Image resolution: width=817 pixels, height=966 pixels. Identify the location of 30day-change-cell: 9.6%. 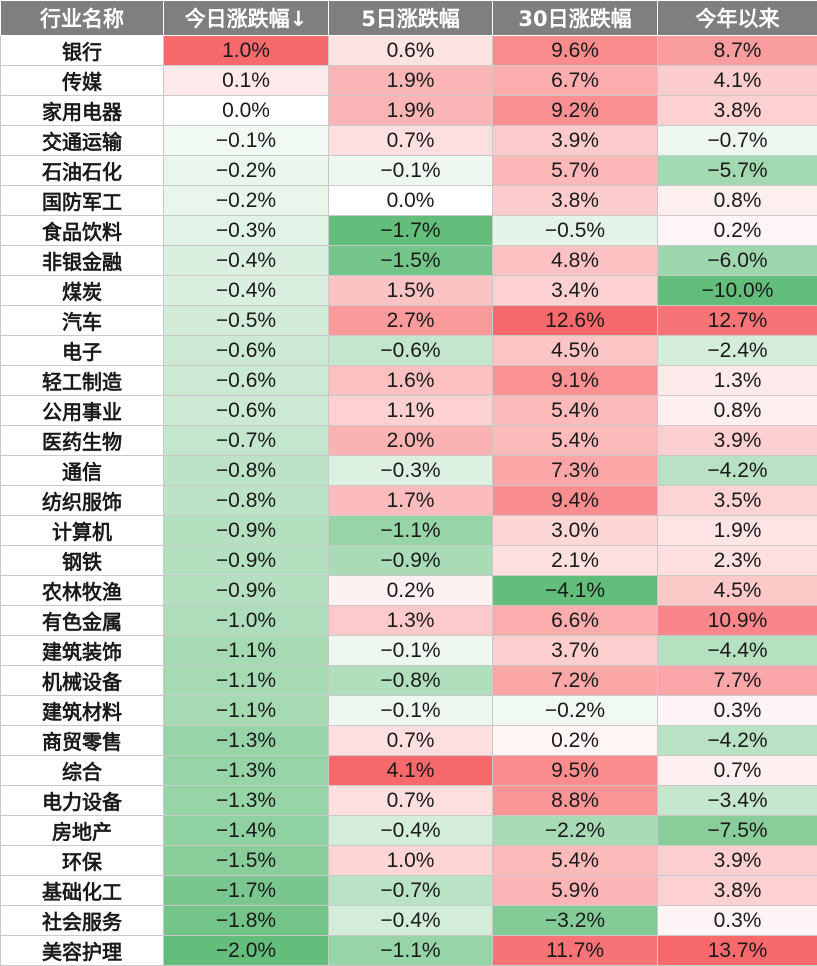
(575, 51).